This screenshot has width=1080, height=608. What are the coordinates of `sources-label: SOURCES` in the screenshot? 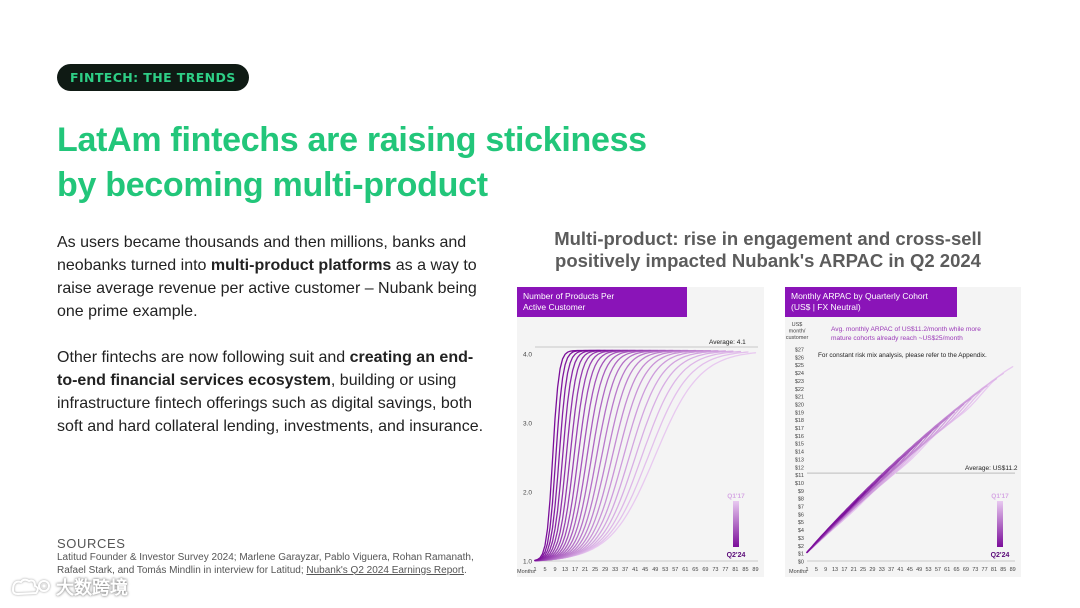 It's located at (91, 543).